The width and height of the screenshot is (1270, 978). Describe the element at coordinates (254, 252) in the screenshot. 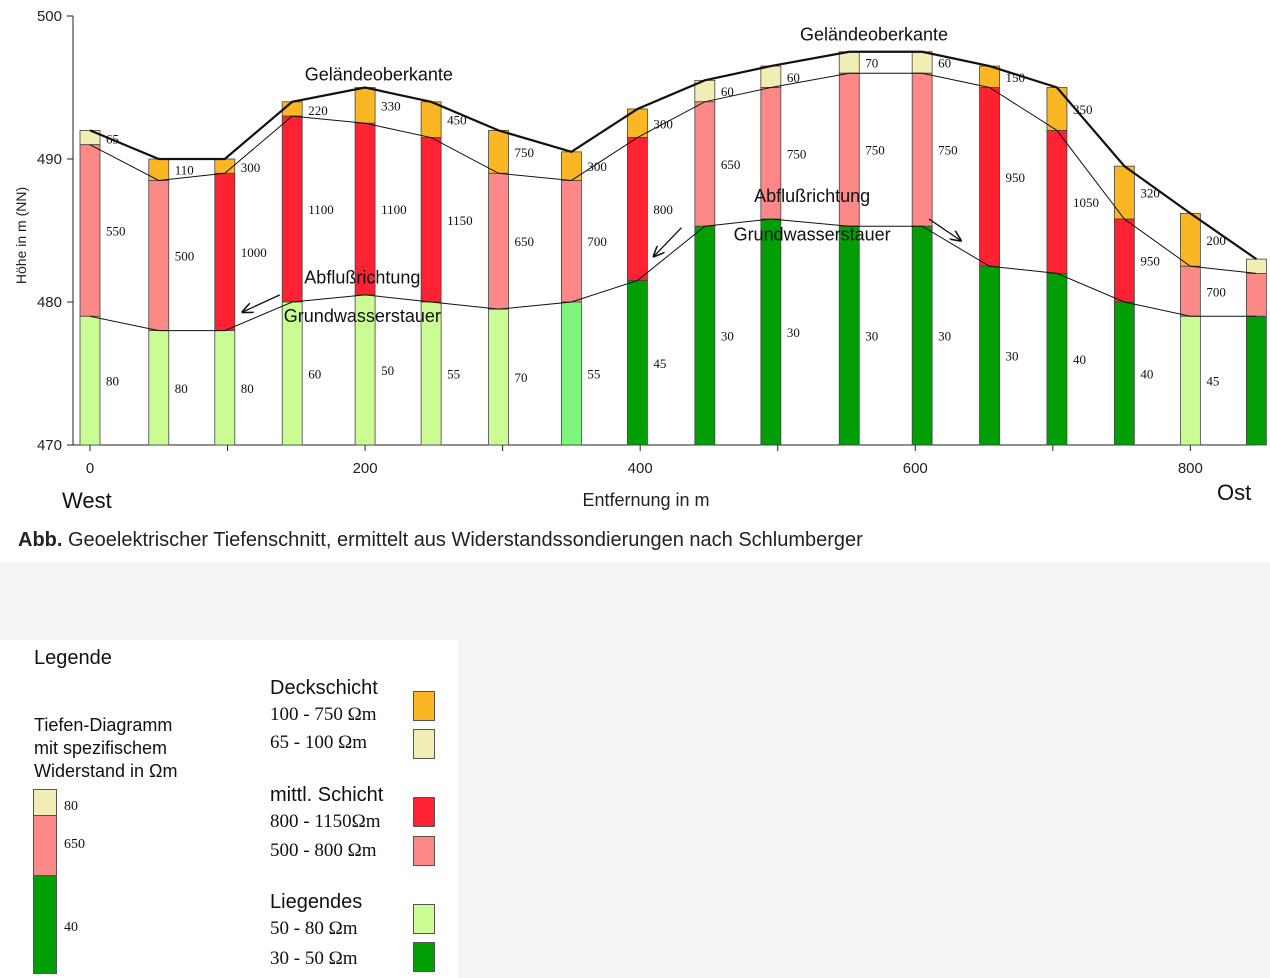

I see `resistivity-label: 1000` at that location.